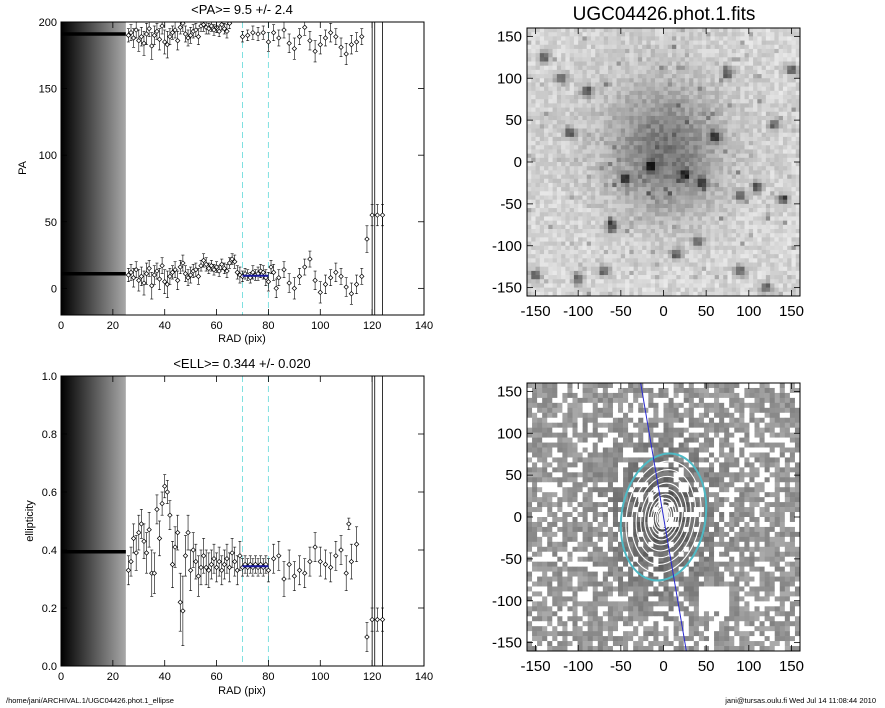 This screenshot has width=885, height=708. Describe the element at coordinates (346, 573) in the screenshot. I see `ell-data-point` at that location.